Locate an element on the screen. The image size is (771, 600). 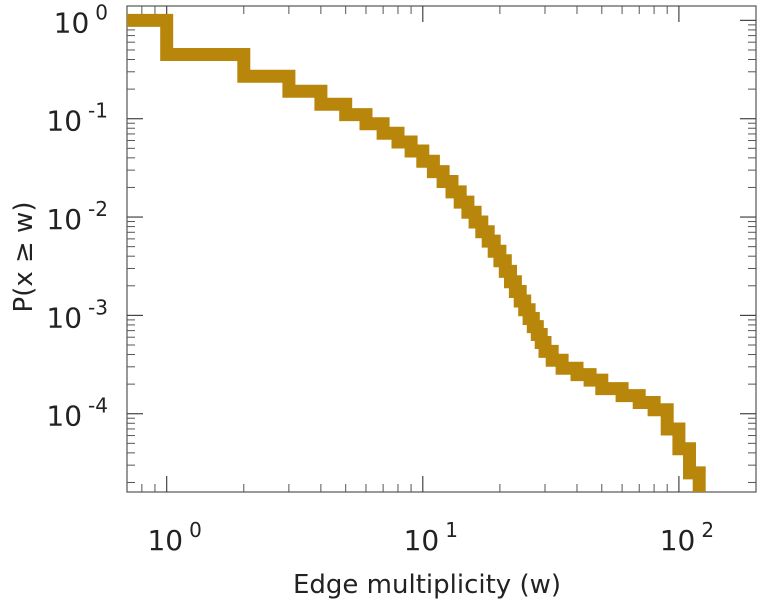
x-tick-label: 10 2 is located at coordinates (687, 537).